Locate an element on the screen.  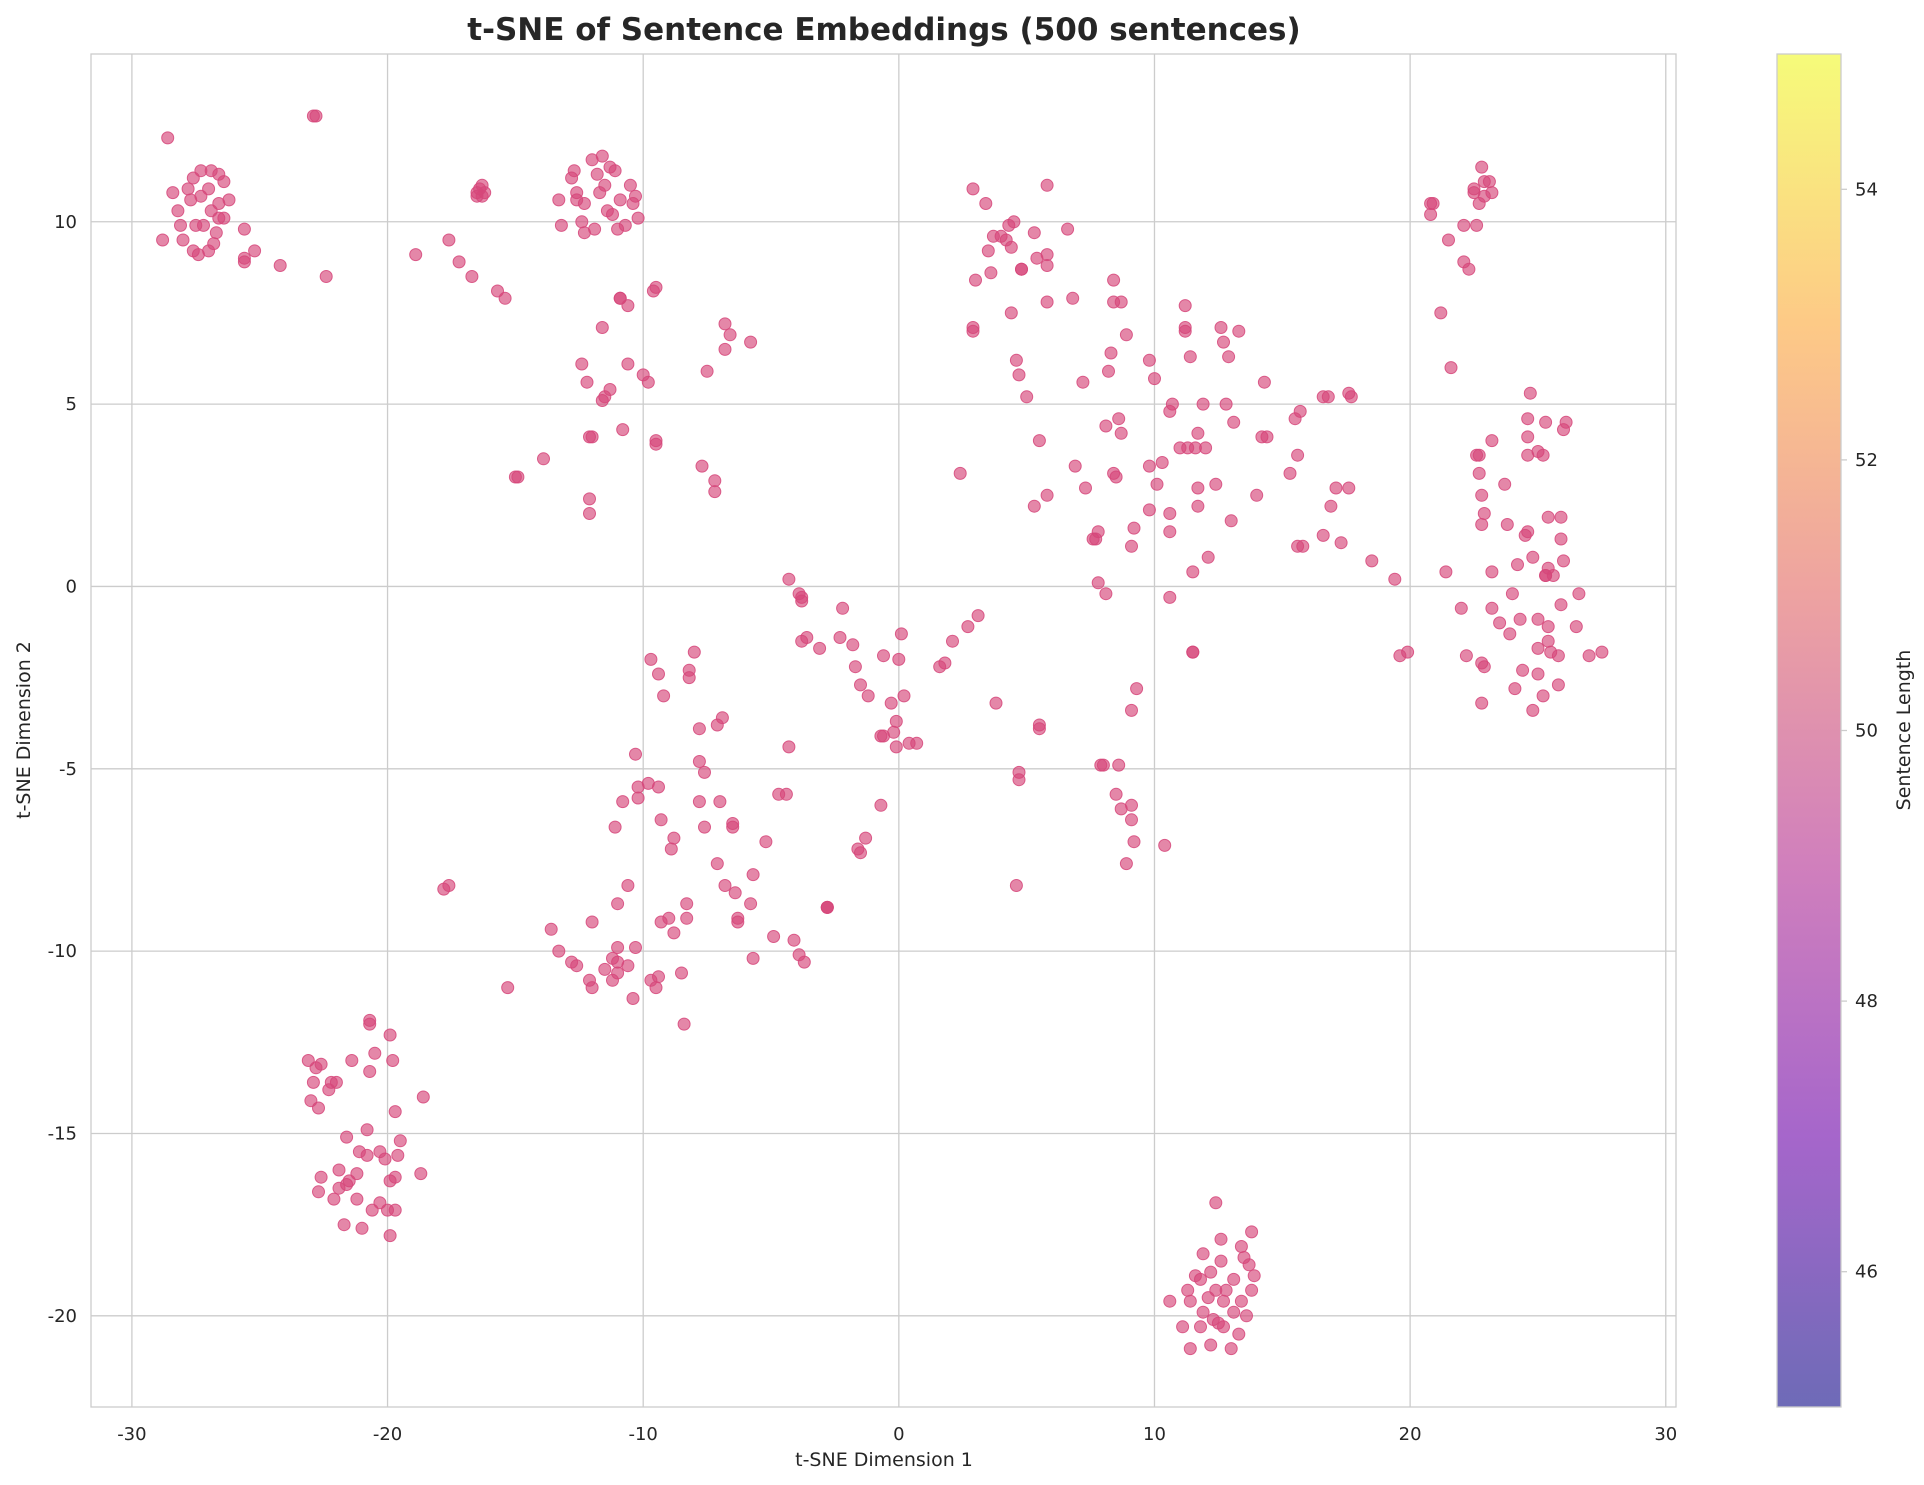
y-tick-label: 10 is located at coordinates (65, 222).